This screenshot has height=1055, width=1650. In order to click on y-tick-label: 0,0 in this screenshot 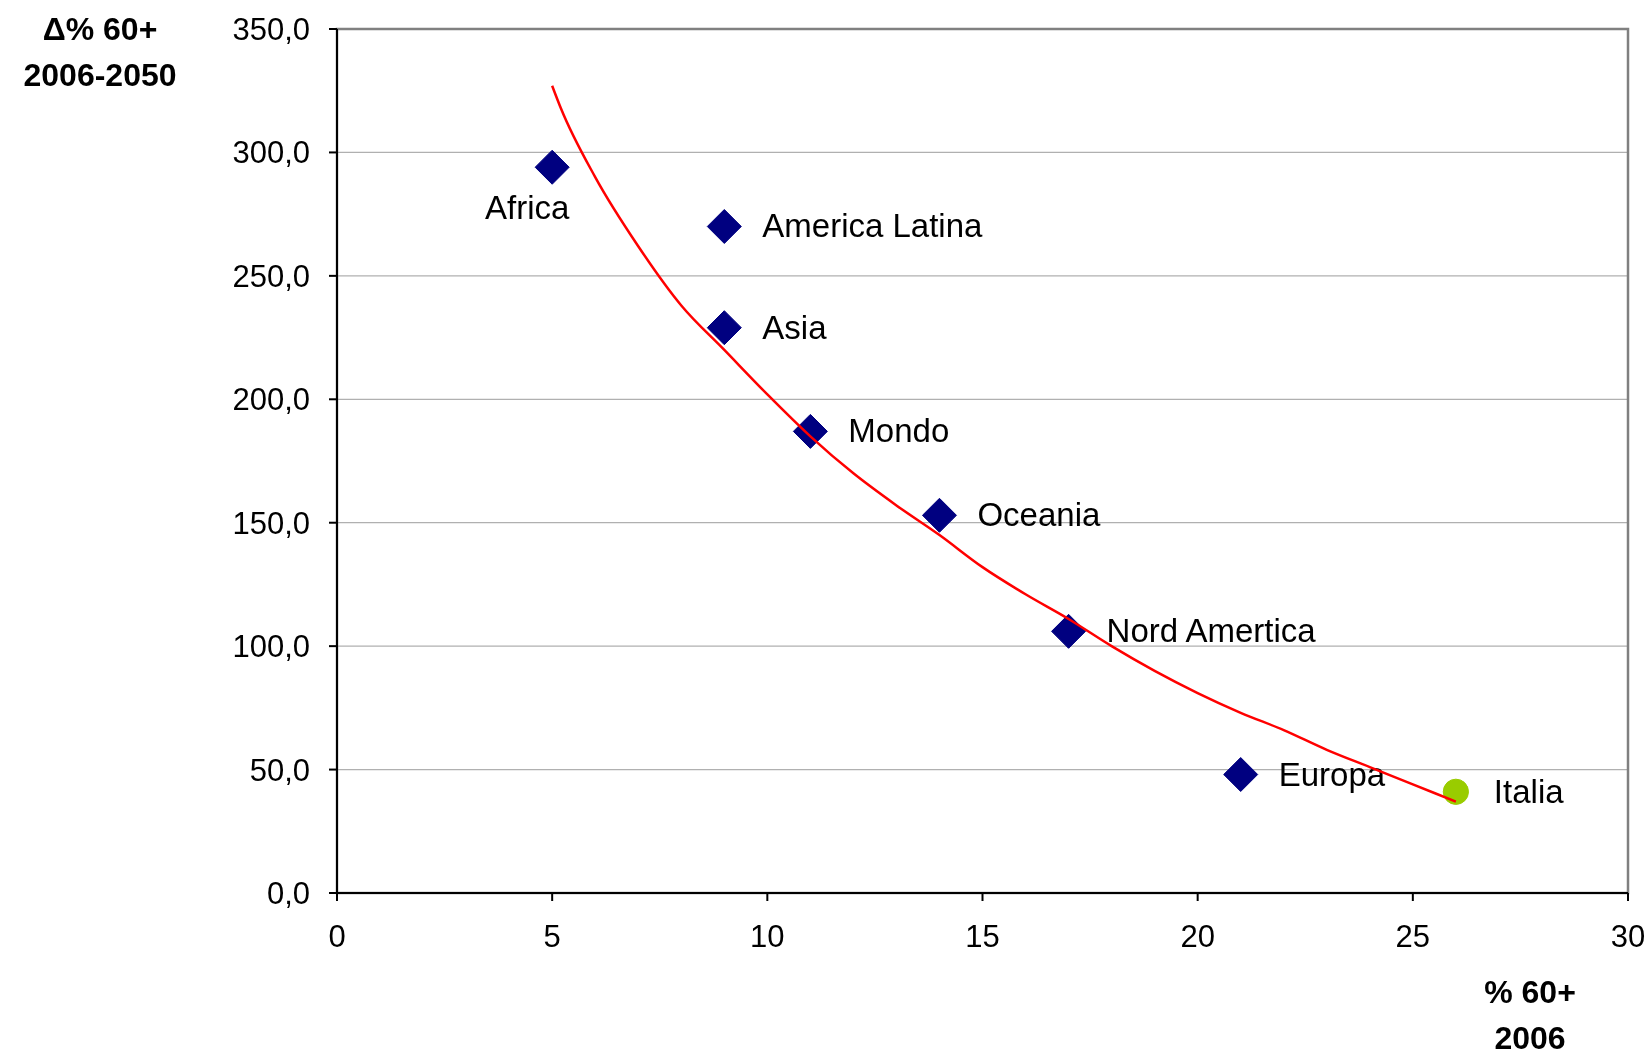, I will do `click(288, 893)`.